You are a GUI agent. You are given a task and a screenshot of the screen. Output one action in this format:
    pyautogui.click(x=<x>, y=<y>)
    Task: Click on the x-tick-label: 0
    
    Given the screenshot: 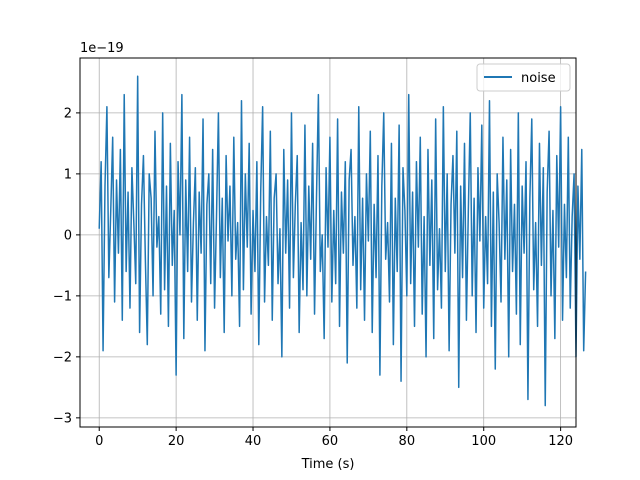 What is the action you would take?
    pyautogui.click(x=99, y=441)
    